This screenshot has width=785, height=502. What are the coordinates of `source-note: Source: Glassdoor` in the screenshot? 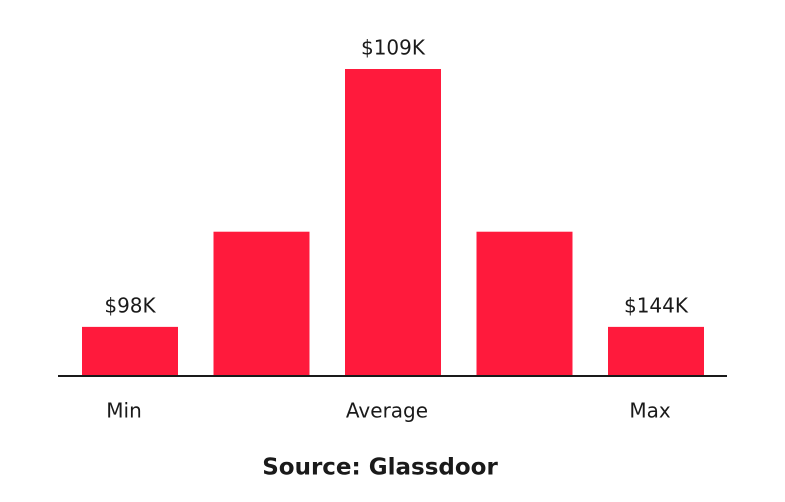 It's located at (380, 468).